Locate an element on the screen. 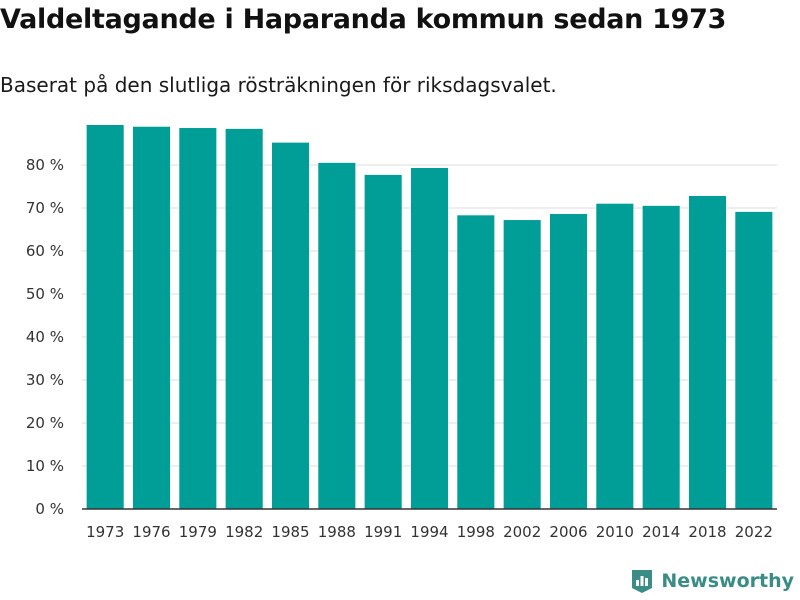 The height and width of the screenshot is (600, 800). y-axis-ticks: 0 % 10 % 20 % 30 % 40 % 50 % 60 % 70 % 80 % is located at coordinates (45, 337).